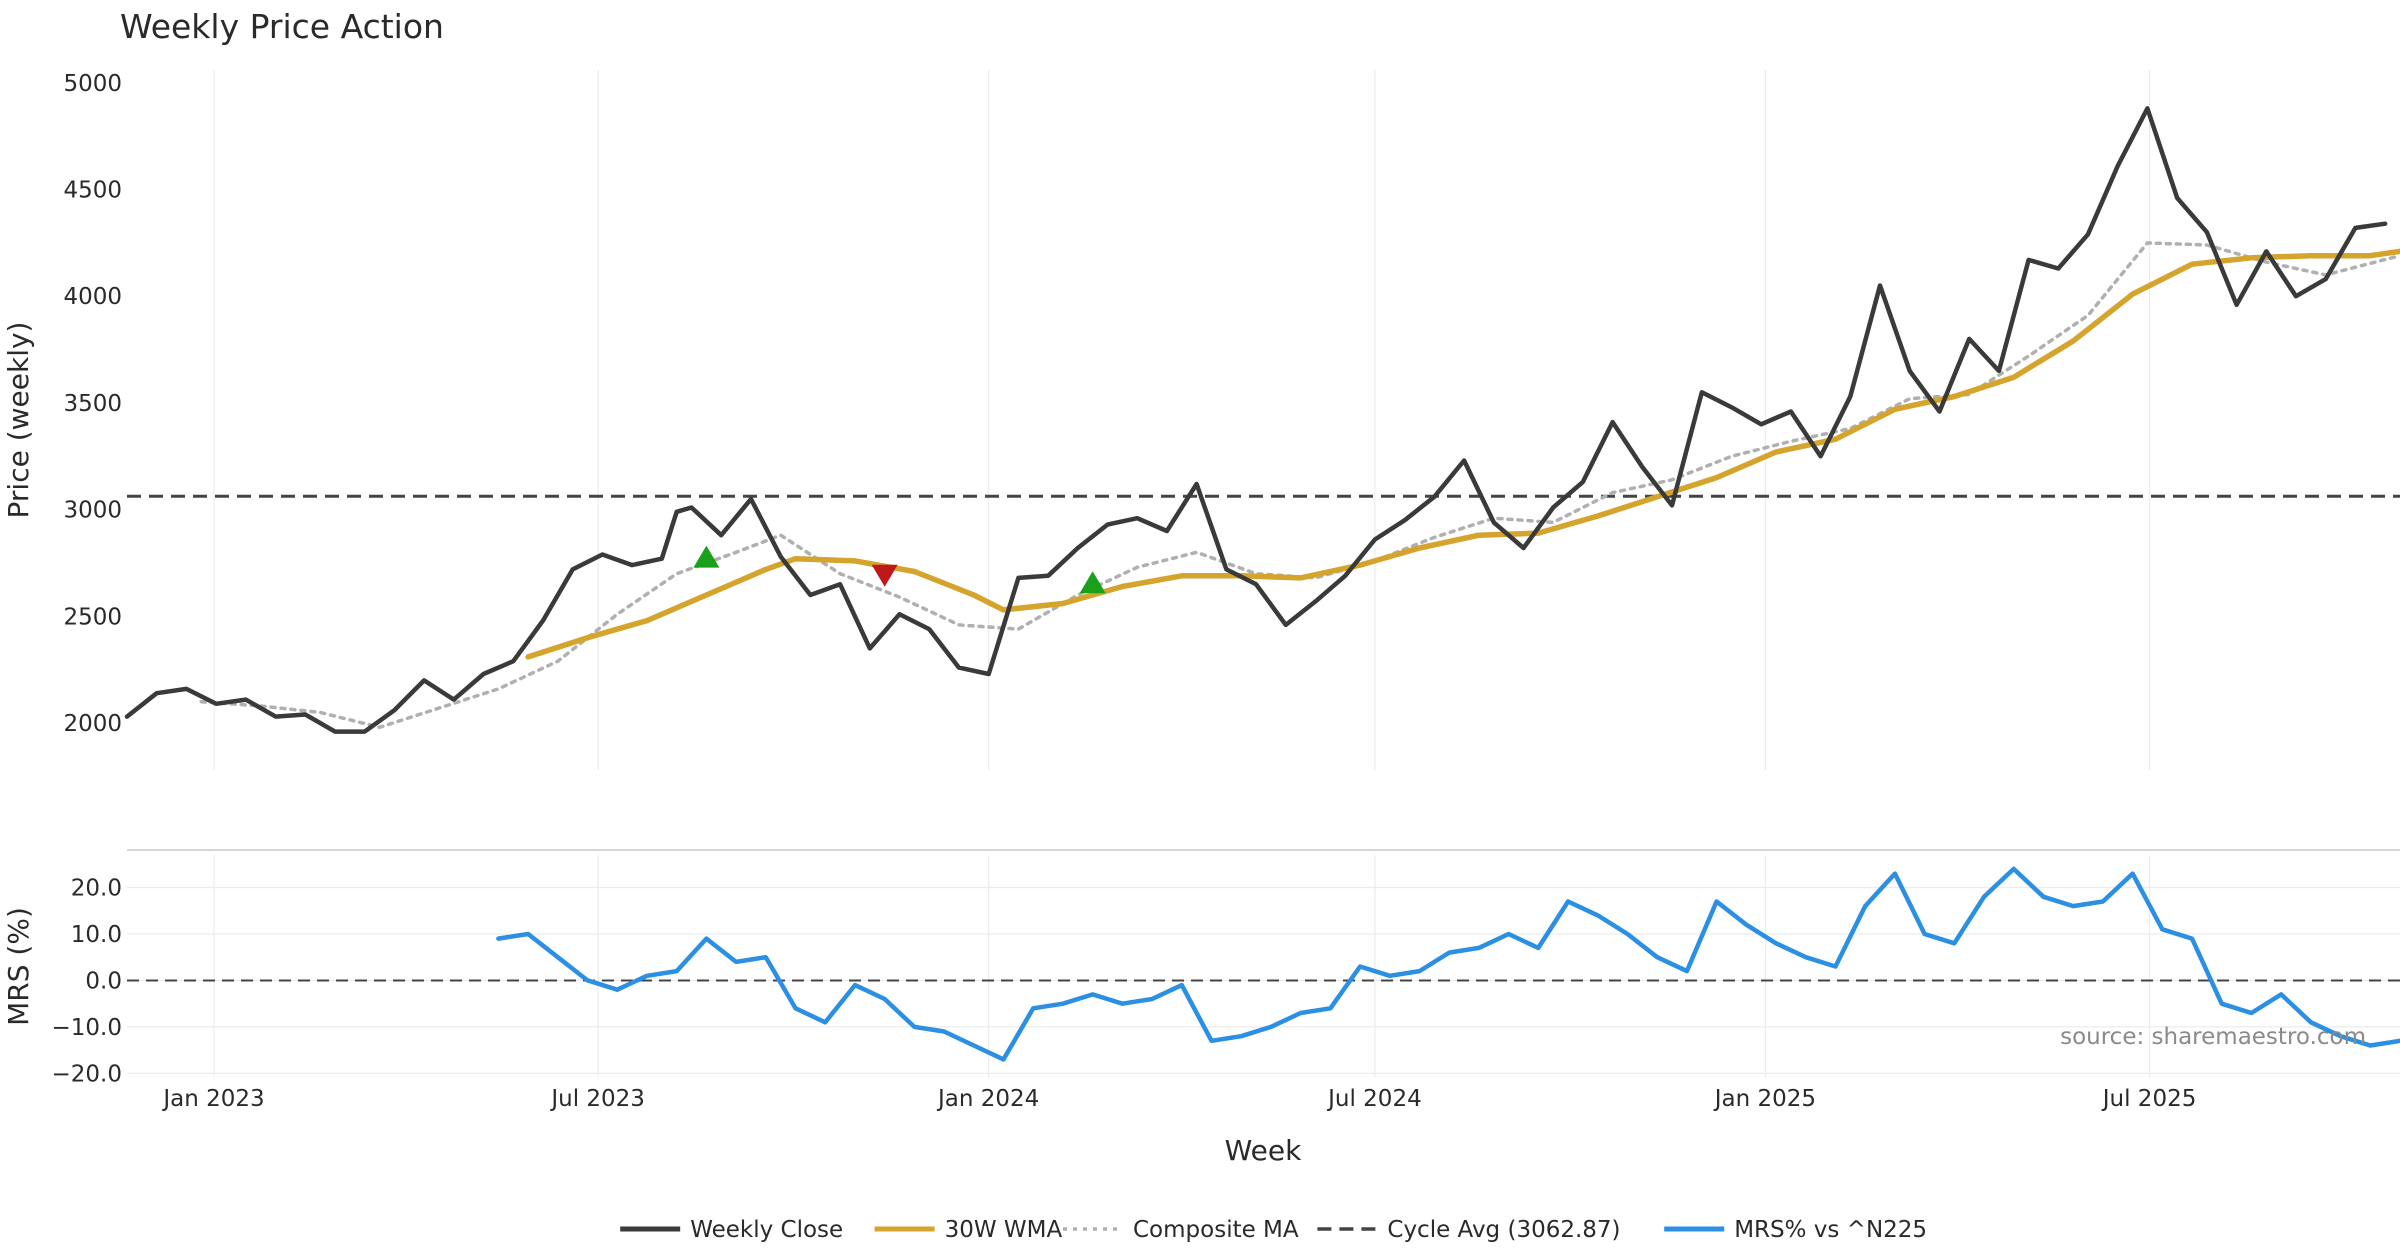  Describe the element at coordinates (96, 889) in the screenshot. I see `y-tick-label: 20.0` at that location.